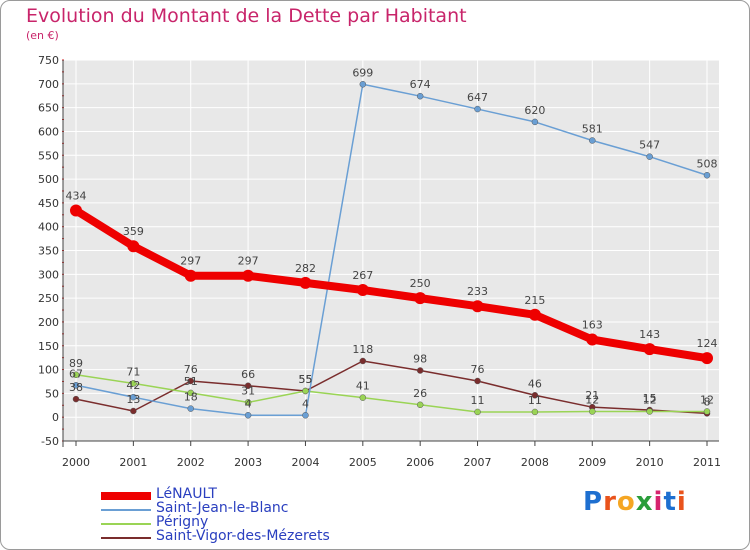 The width and height of the screenshot is (750, 550). I want to click on data-label: 434, so click(76, 195).